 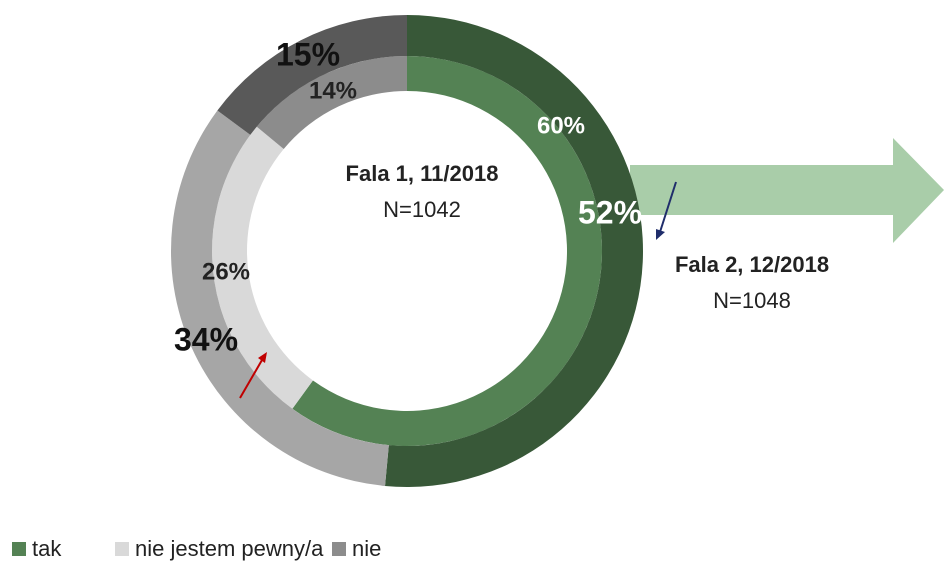 I want to click on data-label: 26%, so click(x=226, y=271).